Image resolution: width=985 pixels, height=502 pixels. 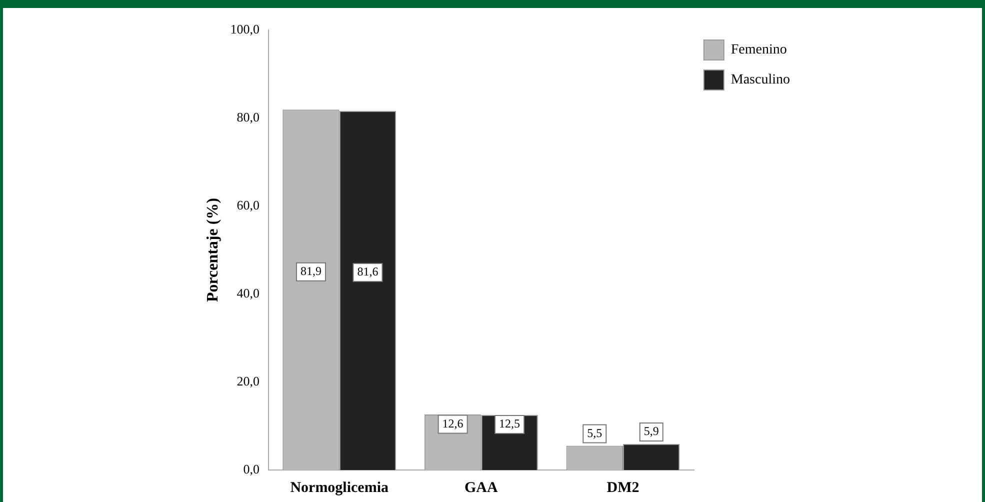 I want to click on y-tick-label: 80,0, so click(x=248, y=116).